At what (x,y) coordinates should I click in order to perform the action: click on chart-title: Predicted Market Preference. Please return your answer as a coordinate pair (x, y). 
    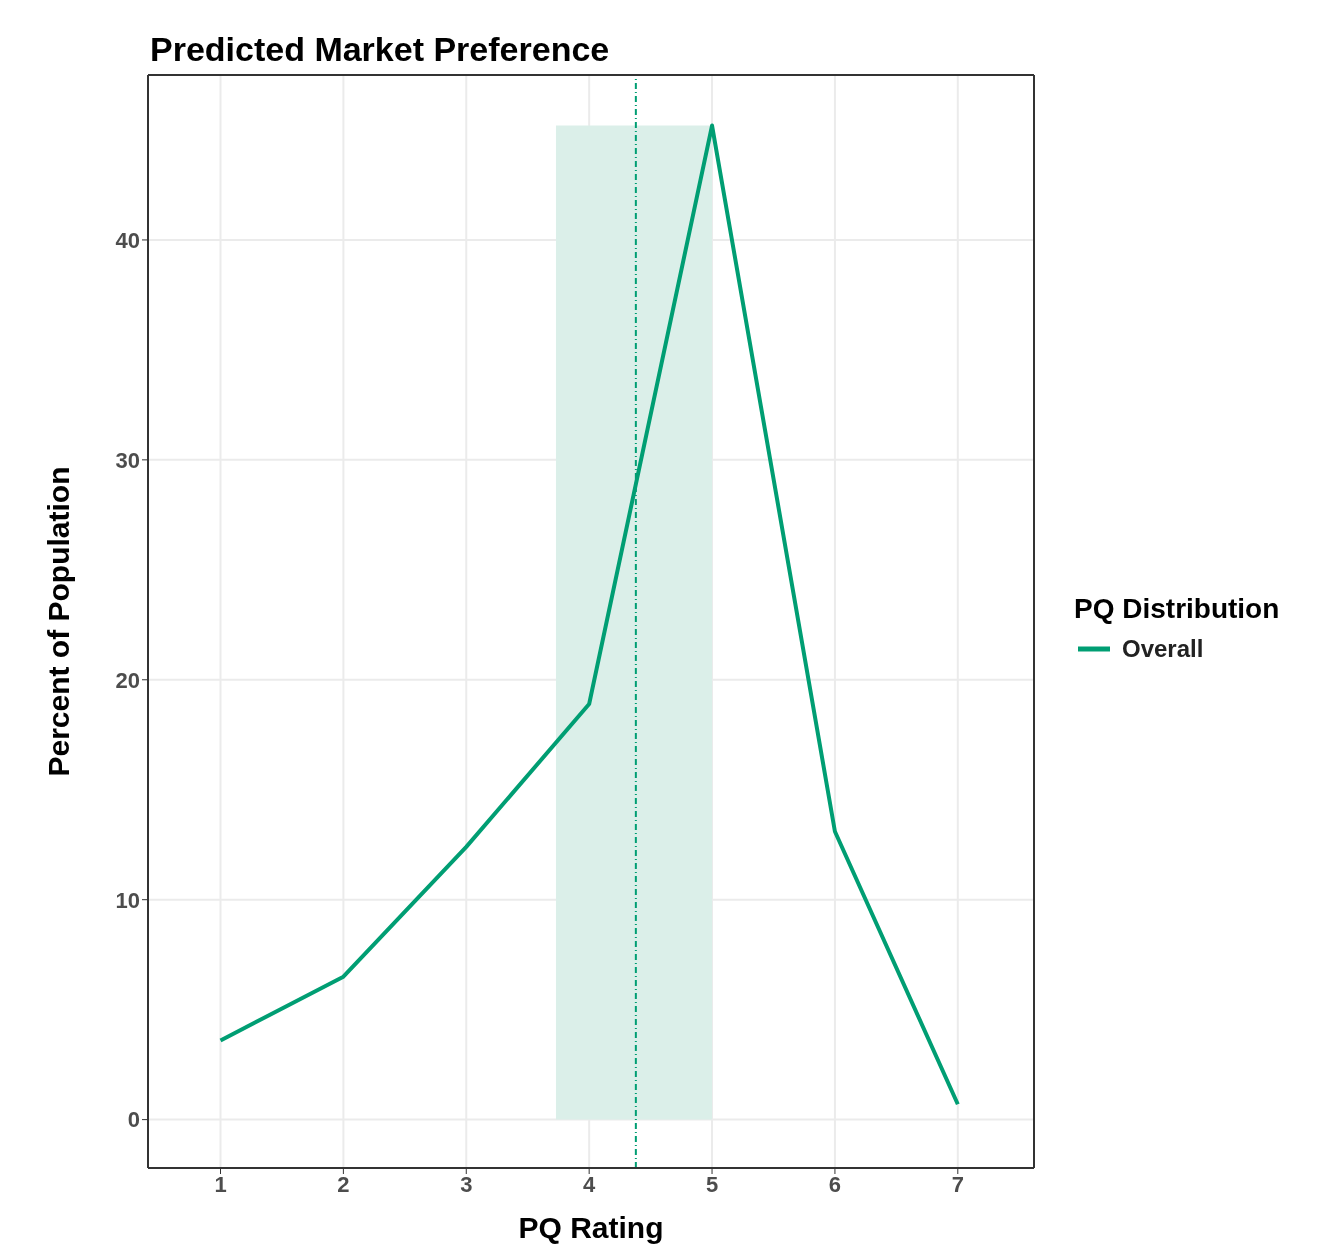
    Looking at the image, I should click on (380, 49).